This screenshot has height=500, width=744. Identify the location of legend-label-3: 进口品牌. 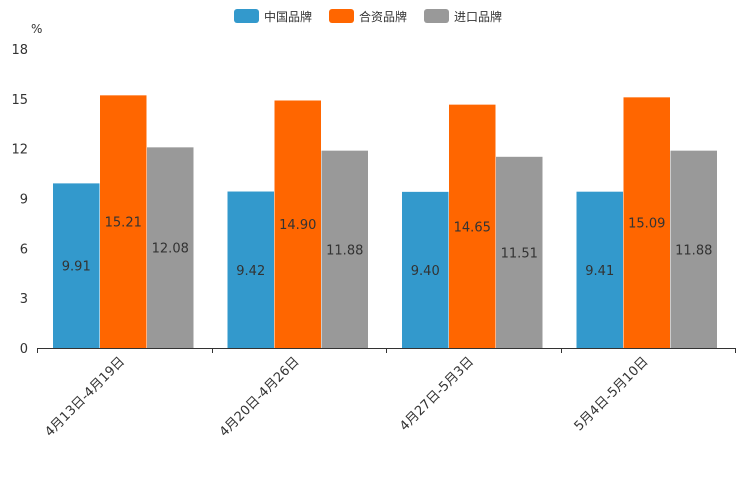
(478, 17).